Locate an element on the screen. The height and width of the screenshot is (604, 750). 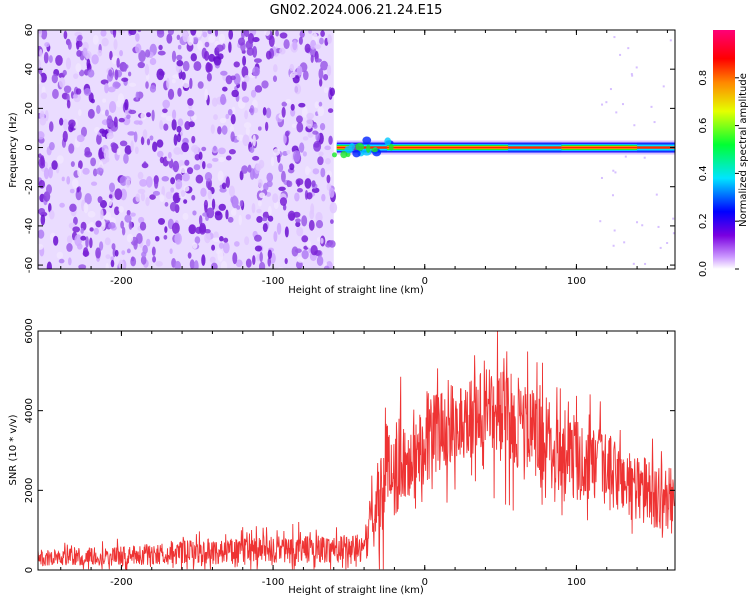
colorbar-tick-label: 0.2 is located at coordinates (703, 221).